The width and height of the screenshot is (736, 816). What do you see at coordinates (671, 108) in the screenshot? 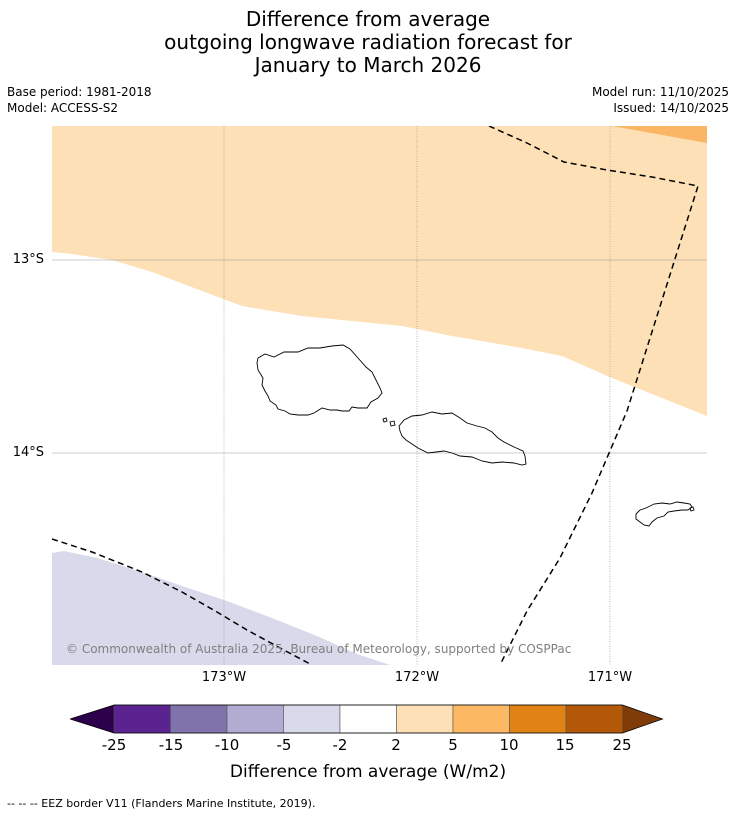
I see `issued-date: Issued: 14/10/2025` at bounding box center [671, 108].